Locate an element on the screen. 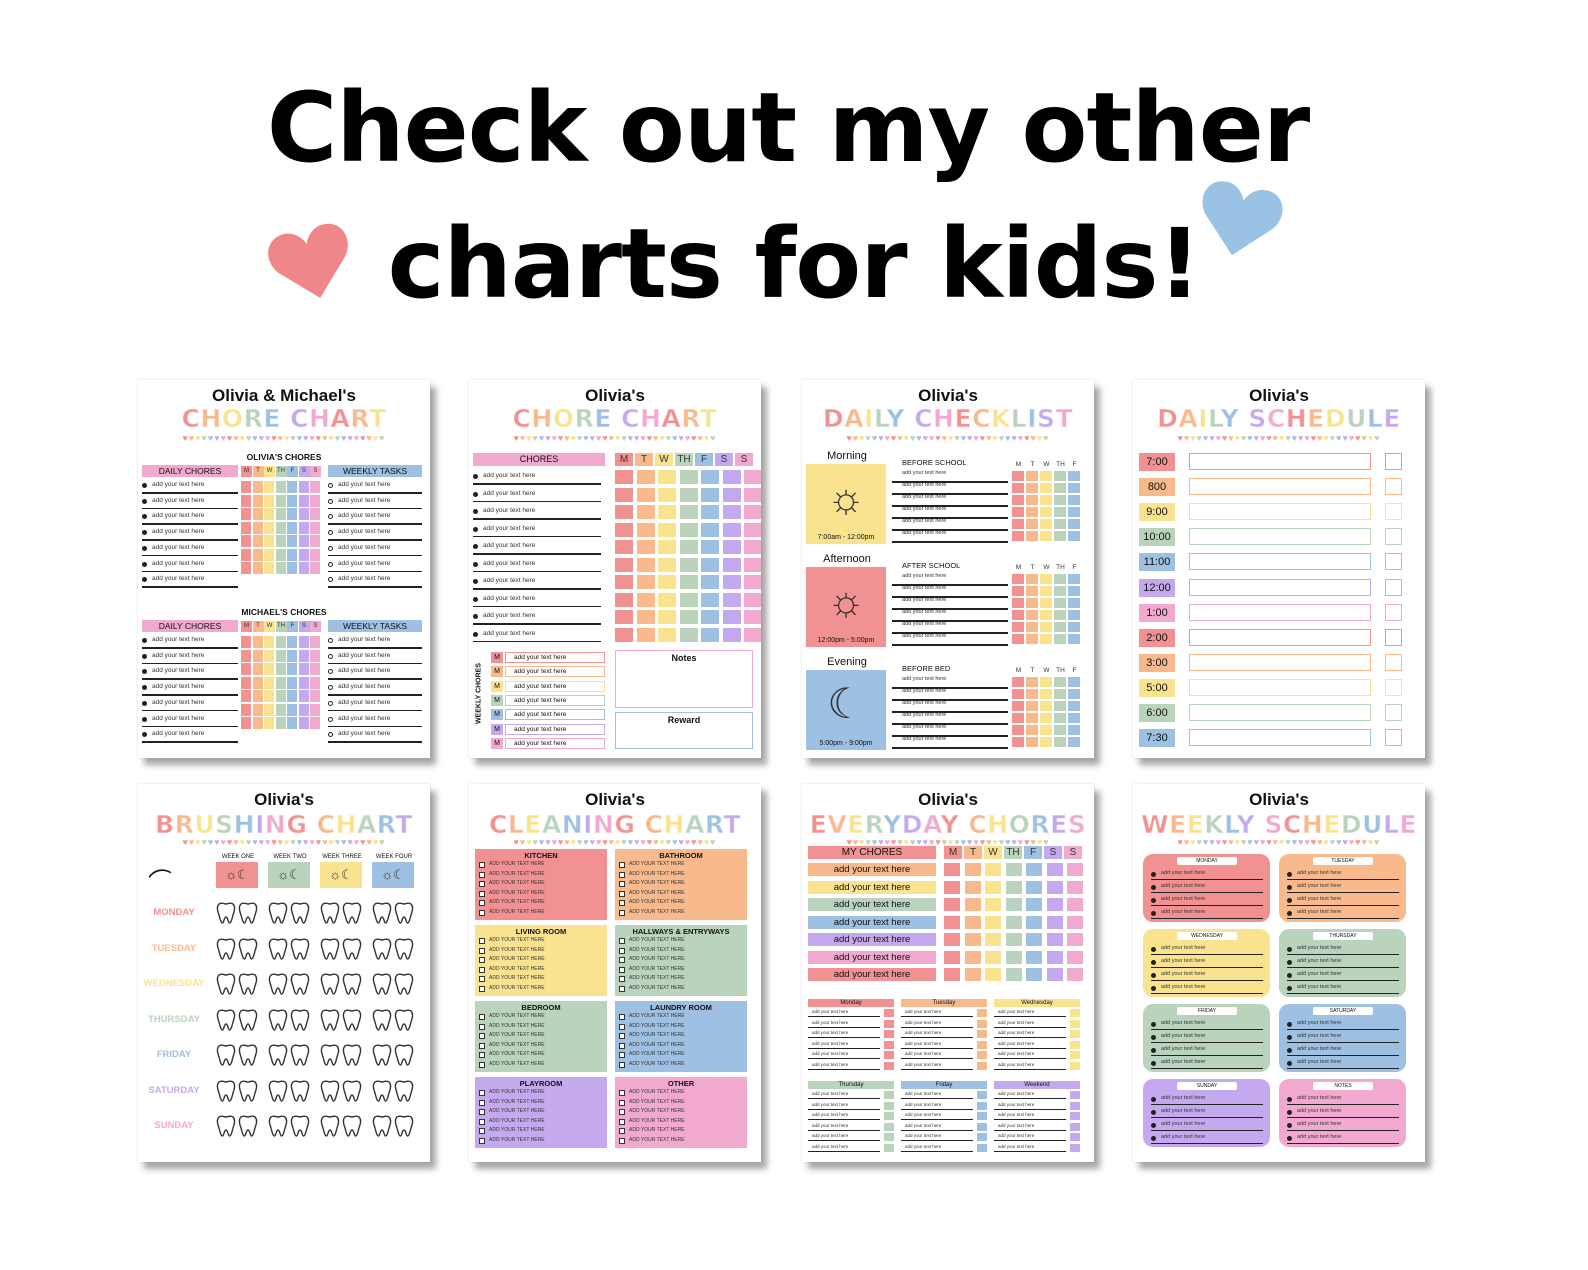 This screenshot has width=1588, height=1270. title-letter: A is located at coordinates (854, 419).